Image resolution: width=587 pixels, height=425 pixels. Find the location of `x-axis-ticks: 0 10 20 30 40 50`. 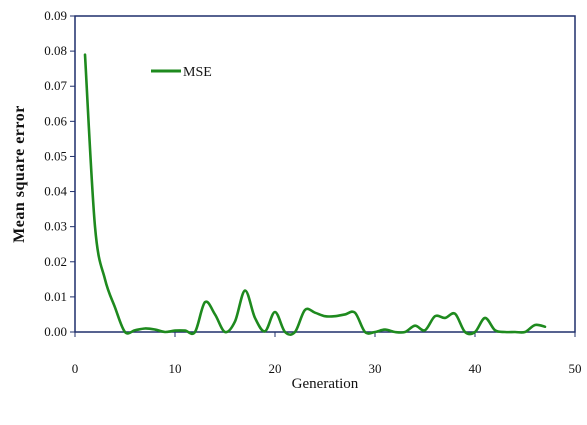

x-axis-ticks: 0 10 20 30 40 50 is located at coordinates (327, 354).